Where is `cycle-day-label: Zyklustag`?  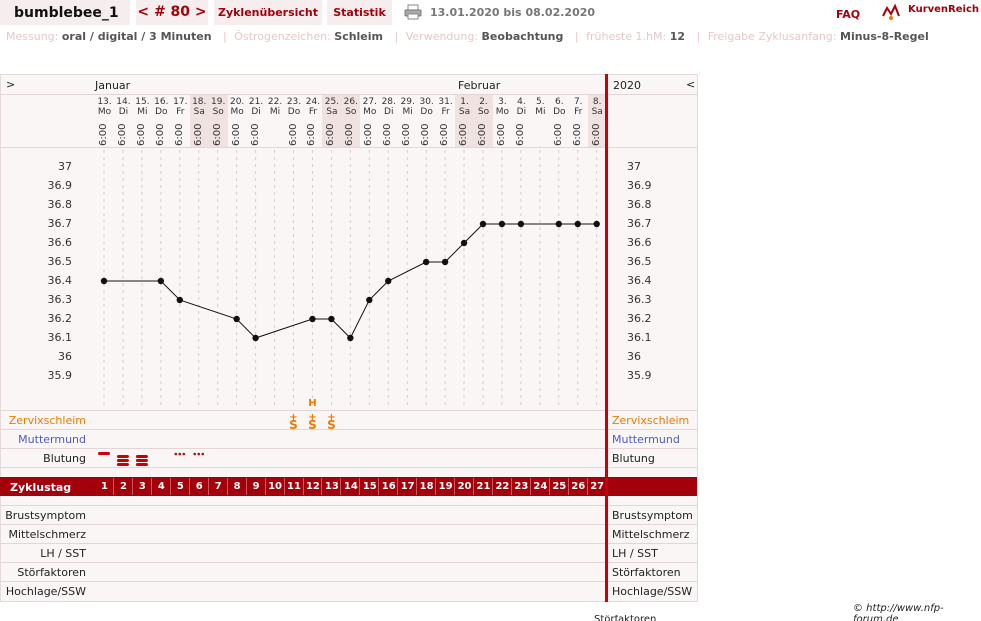 cycle-day-label: Zyklustag is located at coordinates (41, 487).